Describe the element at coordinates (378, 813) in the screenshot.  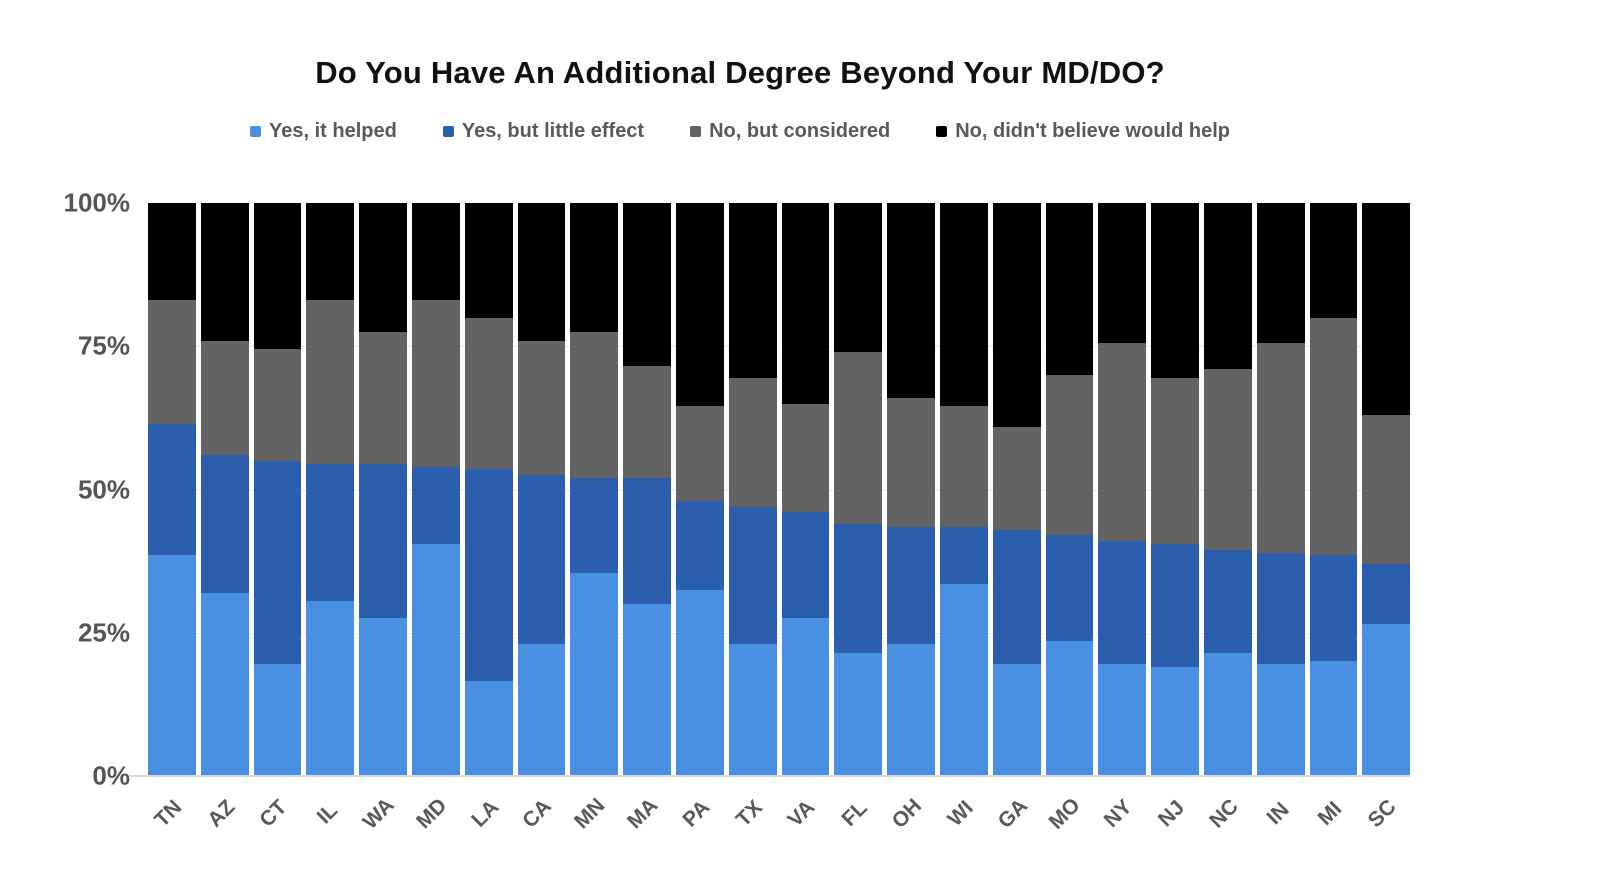
I see `x-axis-label: WA` at that location.